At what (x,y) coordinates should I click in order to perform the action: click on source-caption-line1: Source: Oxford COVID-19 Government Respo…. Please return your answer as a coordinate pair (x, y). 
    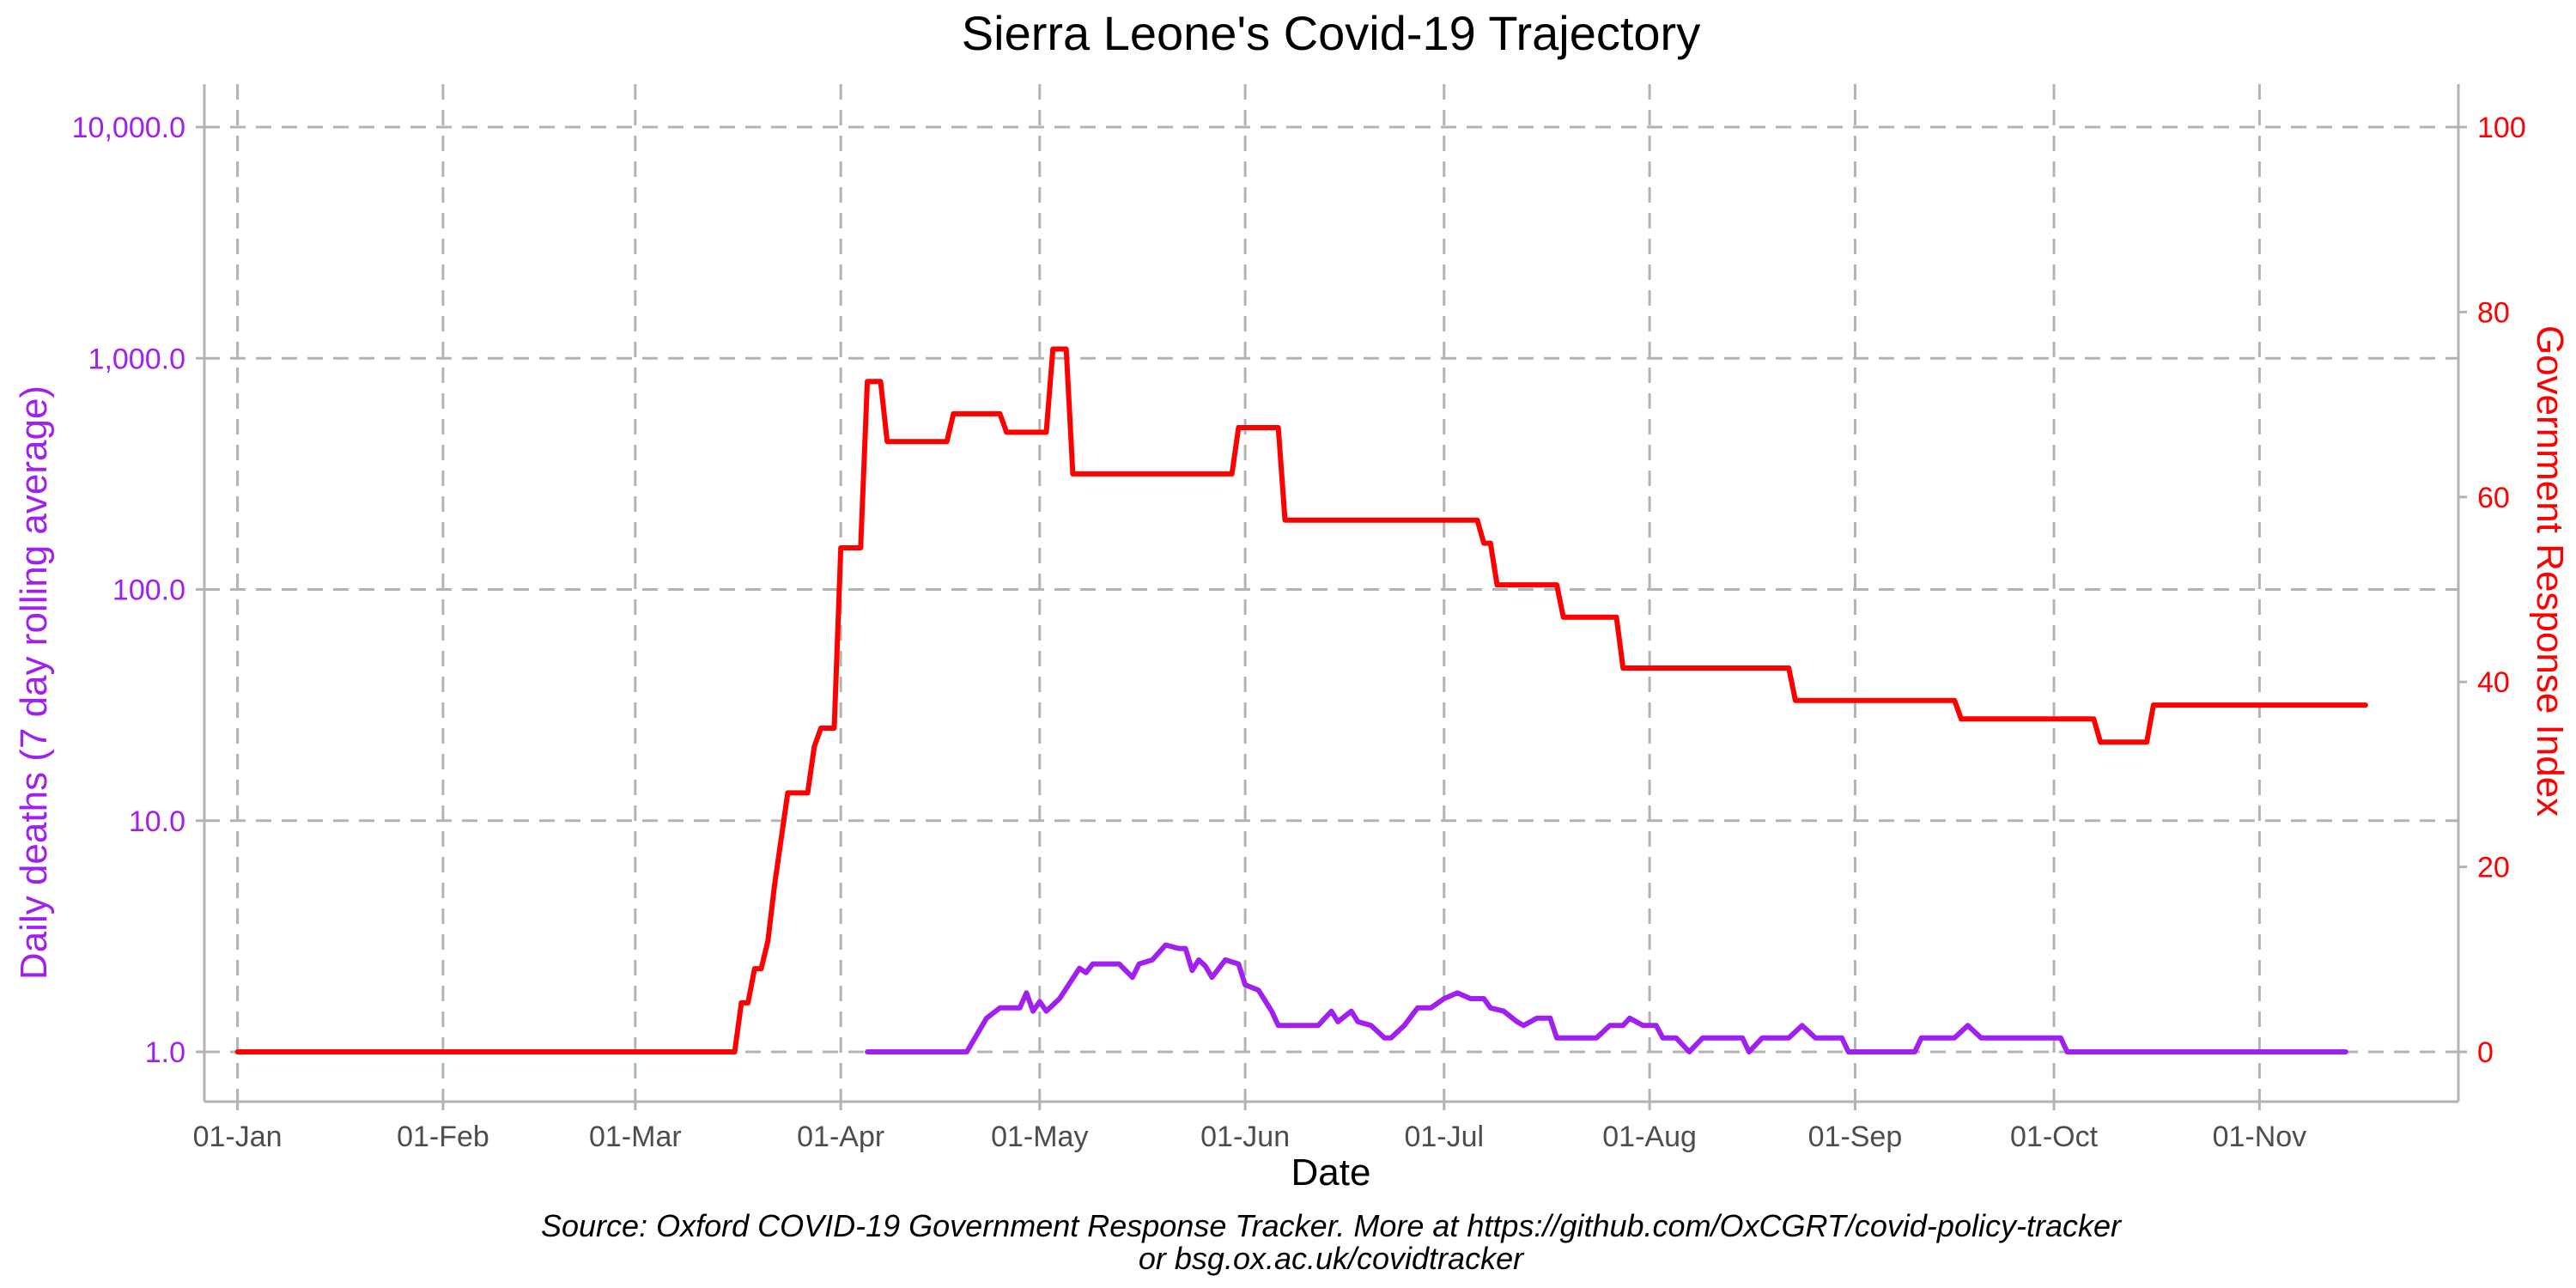
    Looking at the image, I should click on (1332, 1225).